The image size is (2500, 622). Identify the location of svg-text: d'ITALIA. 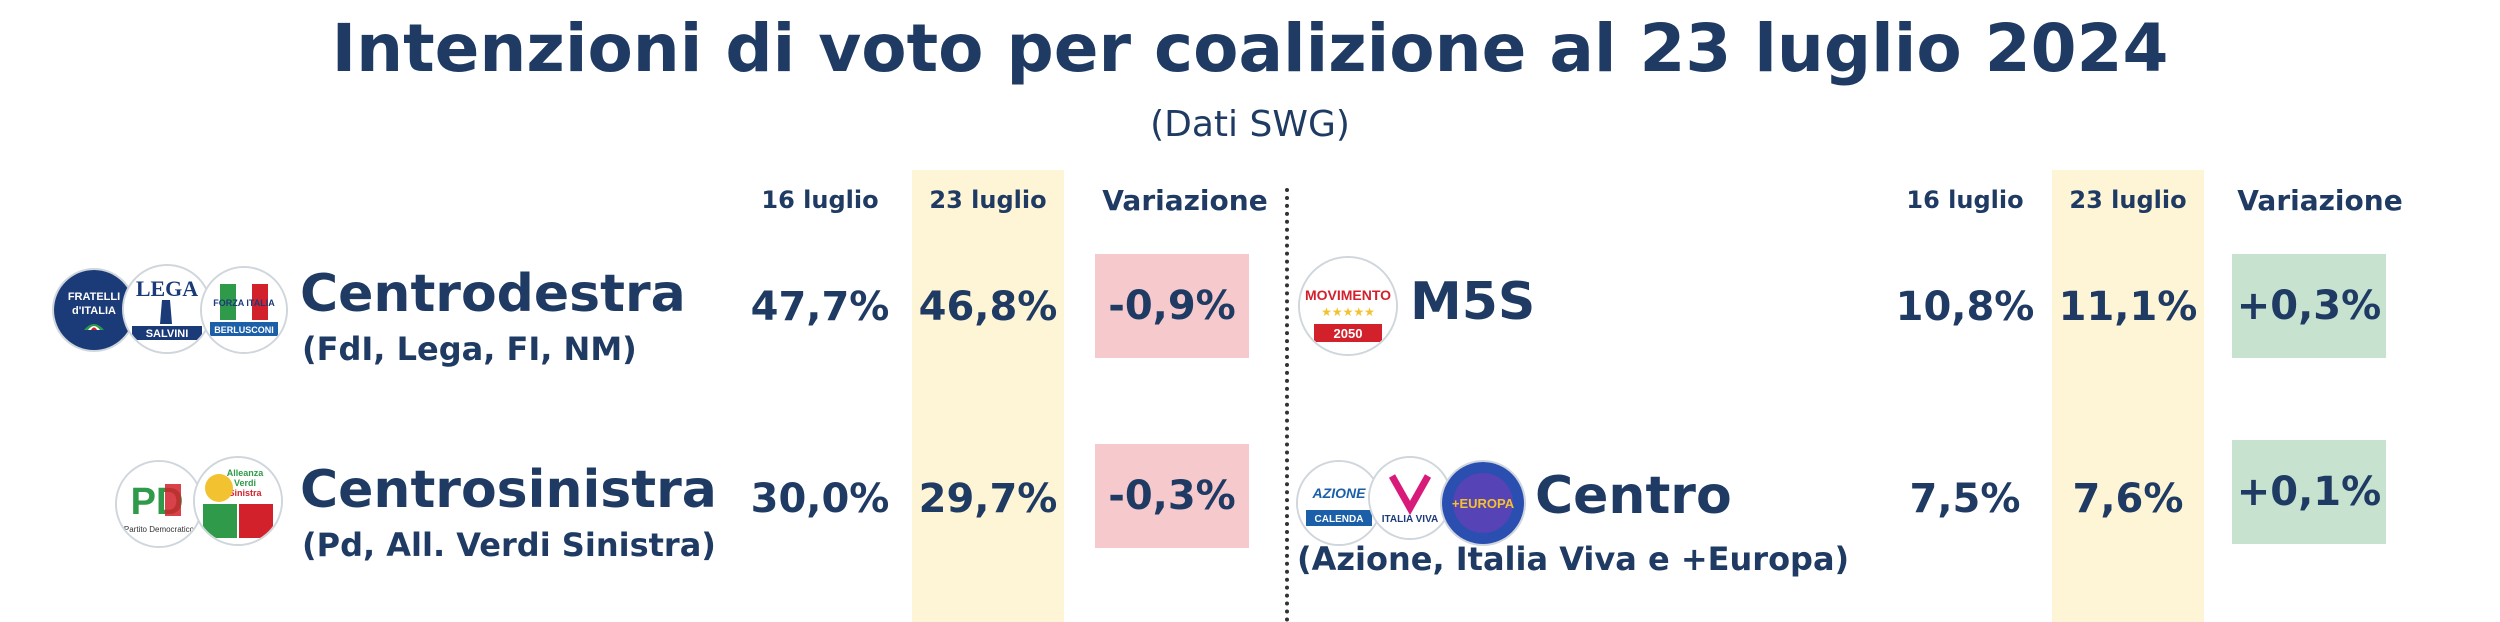
(94, 311).